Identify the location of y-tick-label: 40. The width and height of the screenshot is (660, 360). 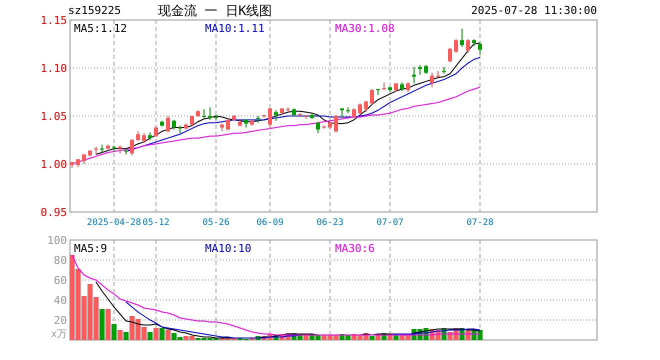
(60, 300).